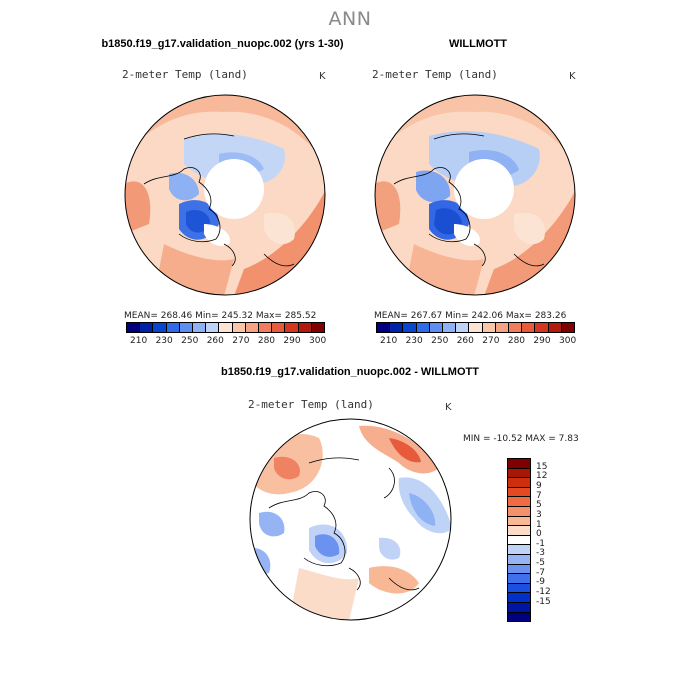 This screenshot has height=700, width=700. Describe the element at coordinates (540, 563) in the screenshot. I see `colorbar-tick-label: -5` at that location.